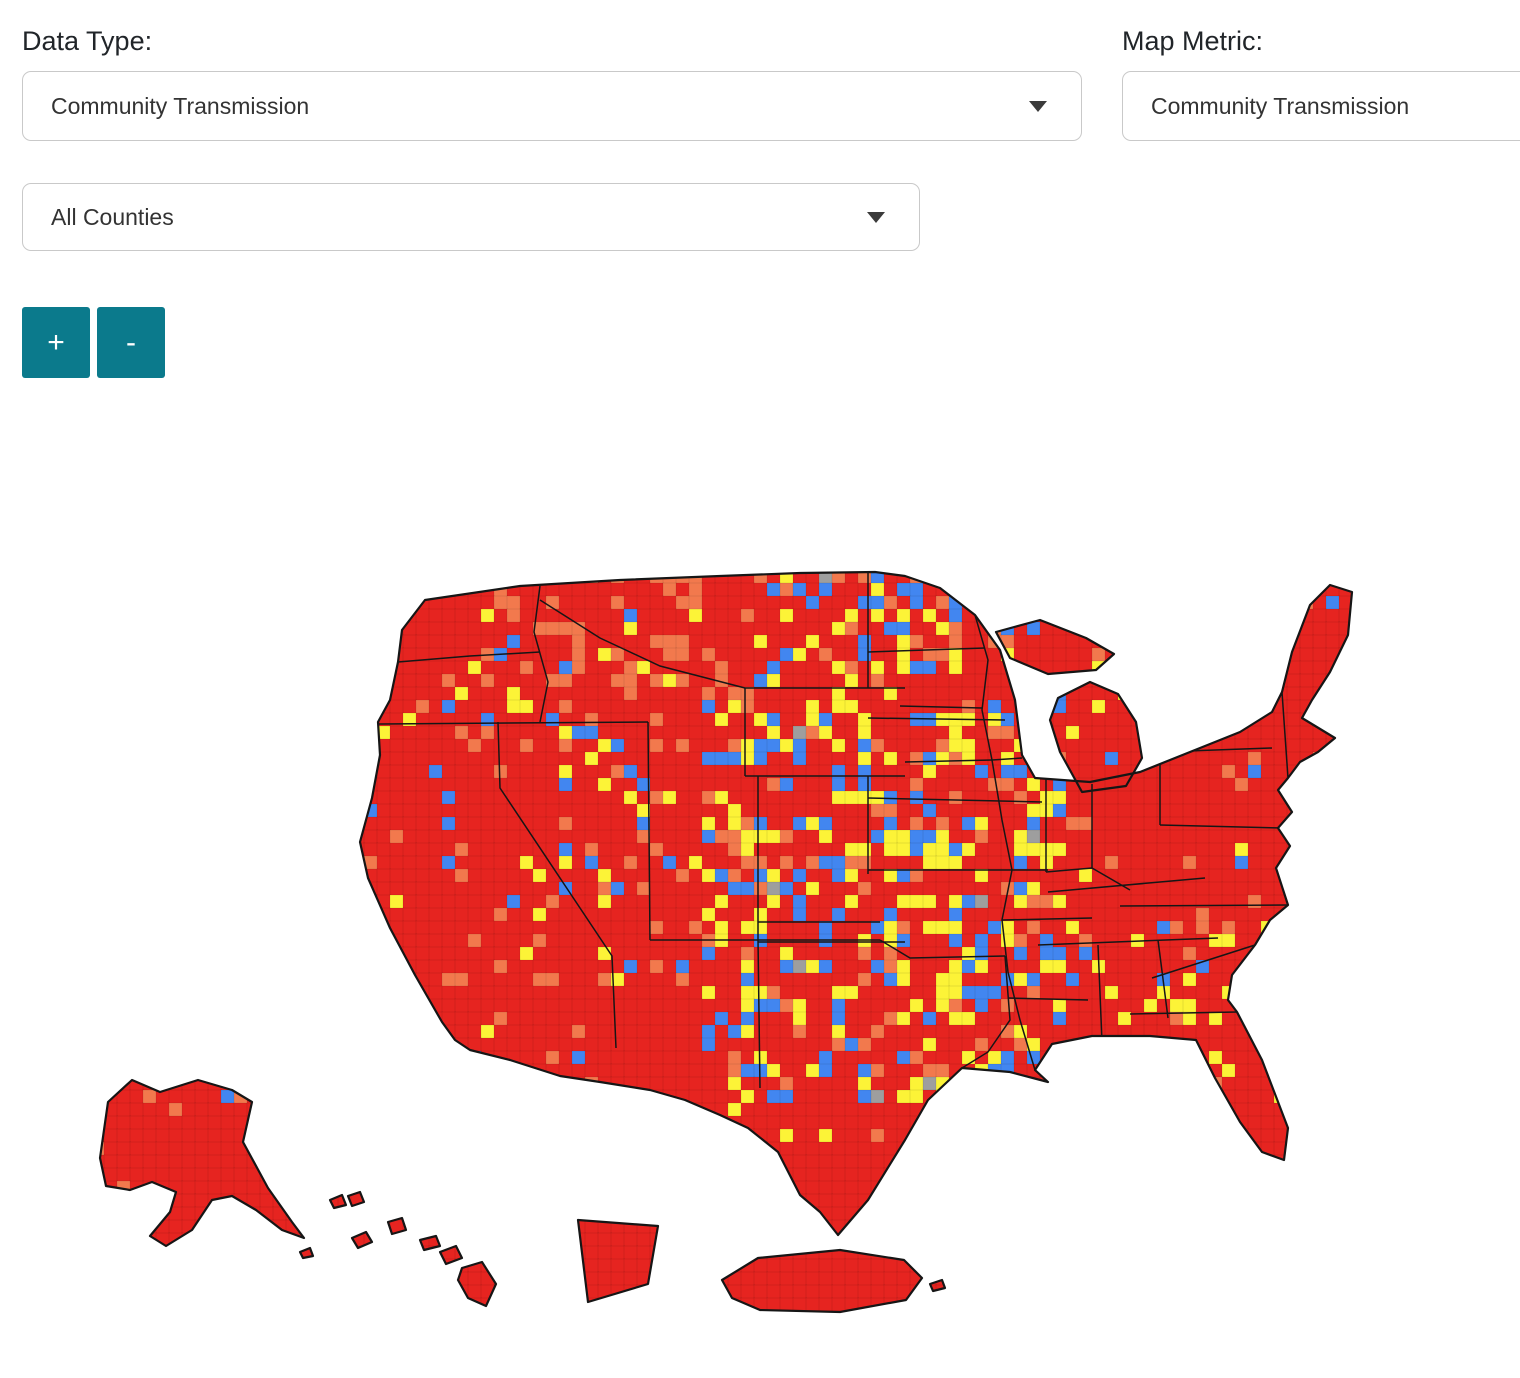 The width and height of the screenshot is (1520, 1378). What do you see at coordinates (56, 342) in the screenshot?
I see `zoom-in-button: +` at bounding box center [56, 342].